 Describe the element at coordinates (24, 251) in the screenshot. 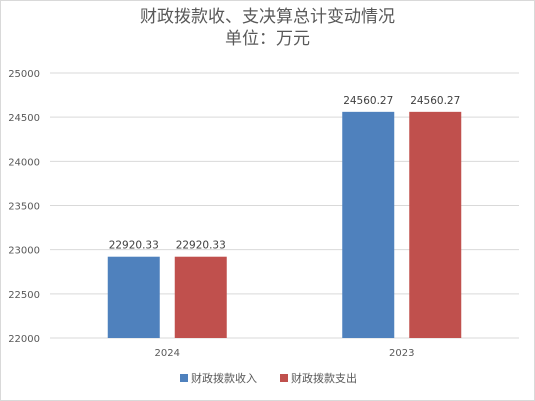

I see `y-tick-label: 23000` at that location.